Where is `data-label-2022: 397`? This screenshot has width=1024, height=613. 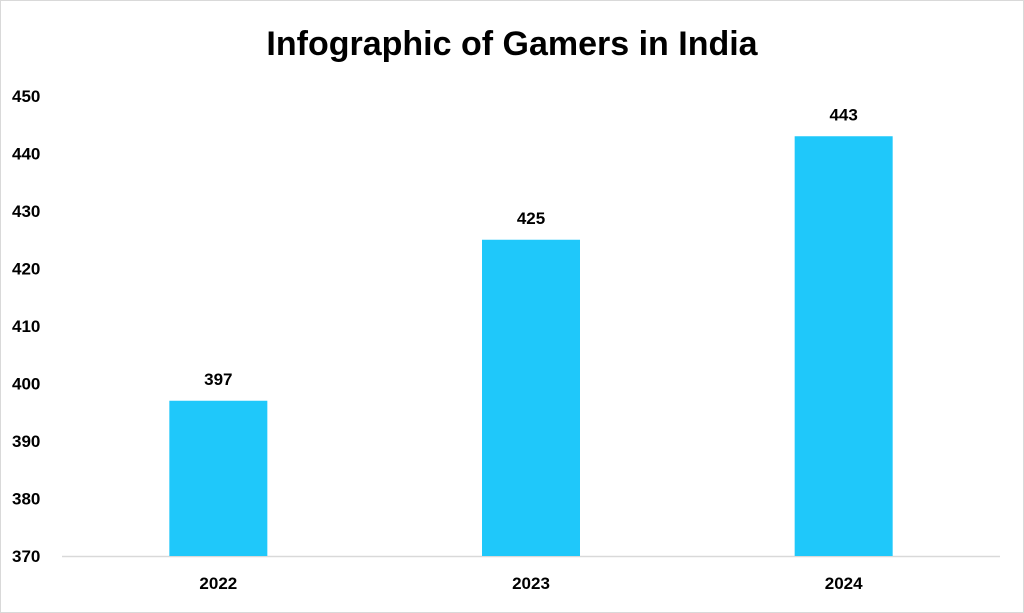 data-label-2022: 397 is located at coordinates (218, 379).